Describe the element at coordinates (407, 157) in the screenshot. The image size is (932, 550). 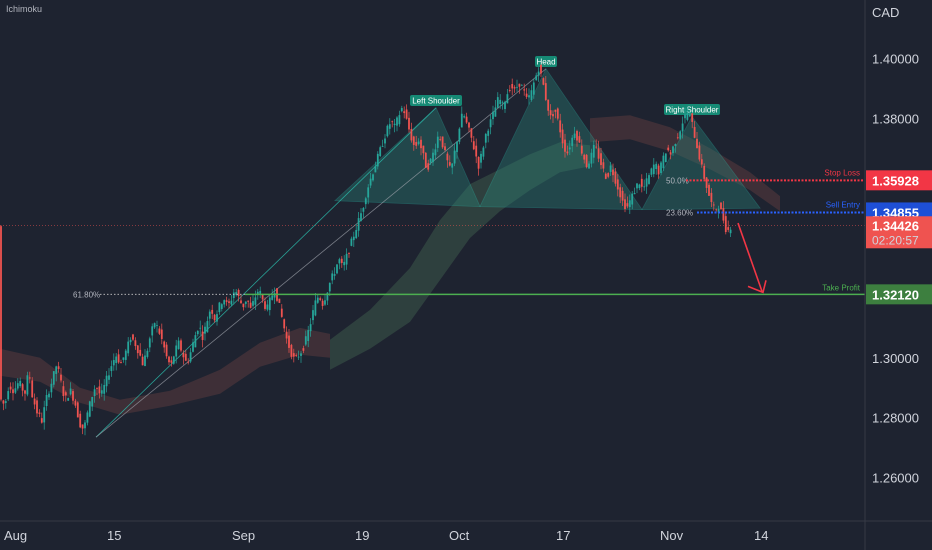
I see `left-shoulder-triangle` at that location.